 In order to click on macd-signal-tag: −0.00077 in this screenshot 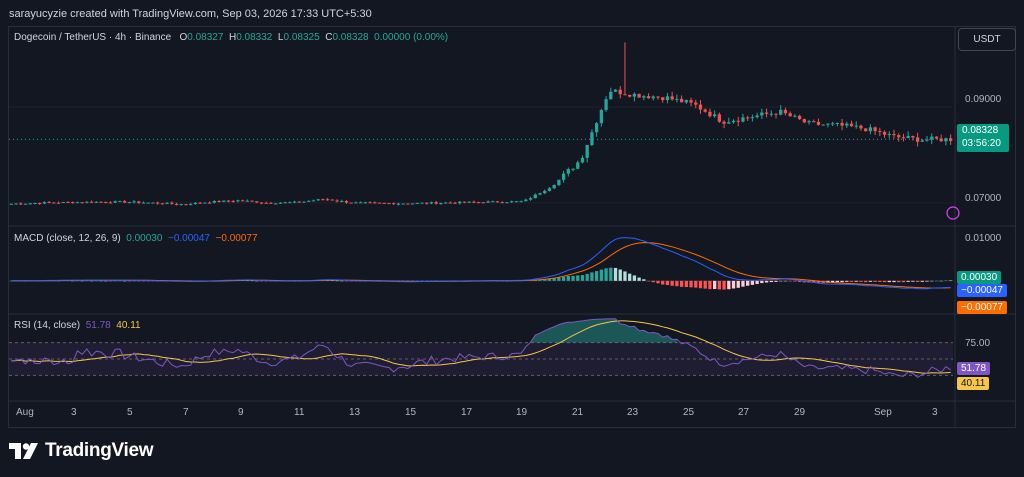, I will do `click(982, 307)`.